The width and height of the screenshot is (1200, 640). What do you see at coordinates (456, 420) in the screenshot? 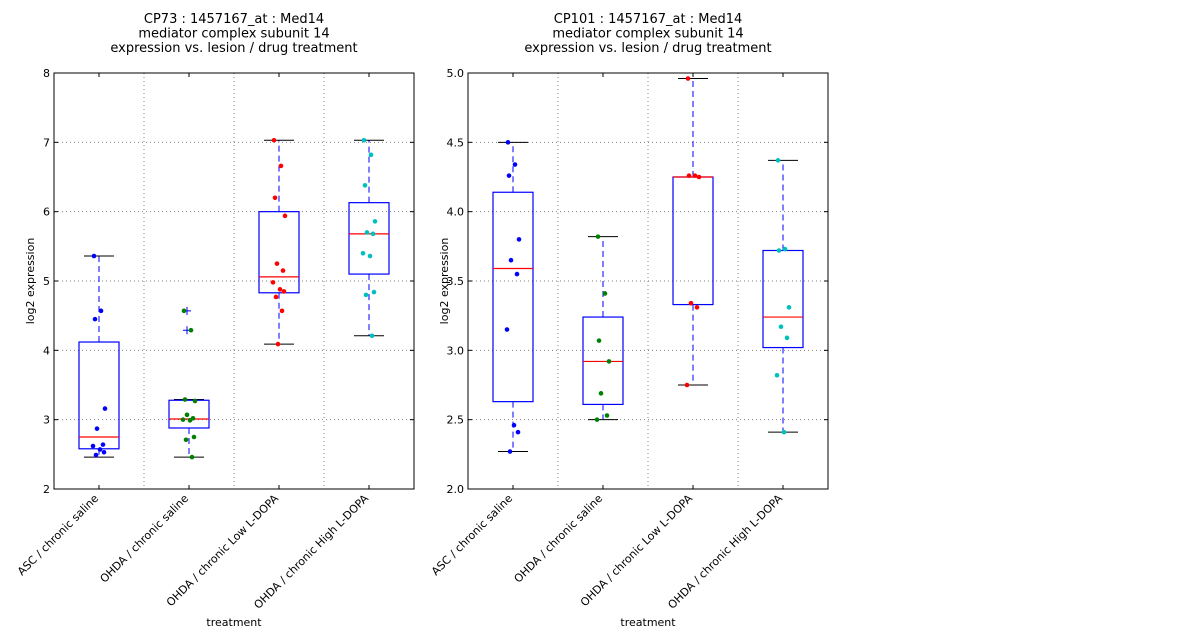
I see `y-tick-label: 2.5` at bounding box center [456, 420].